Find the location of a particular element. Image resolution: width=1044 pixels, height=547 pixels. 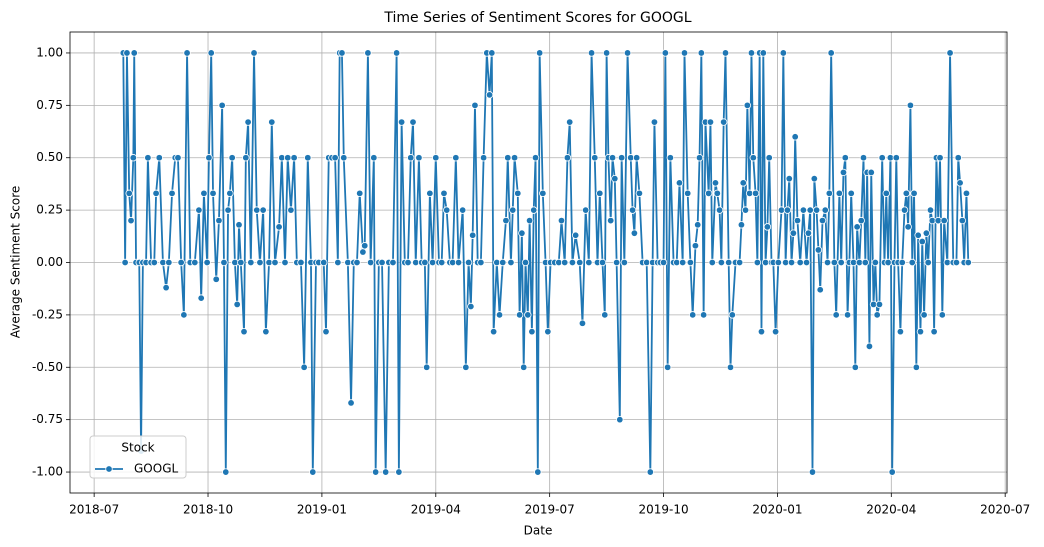

x-tick-label: 2018-10 is located at coordinates (208, 510).